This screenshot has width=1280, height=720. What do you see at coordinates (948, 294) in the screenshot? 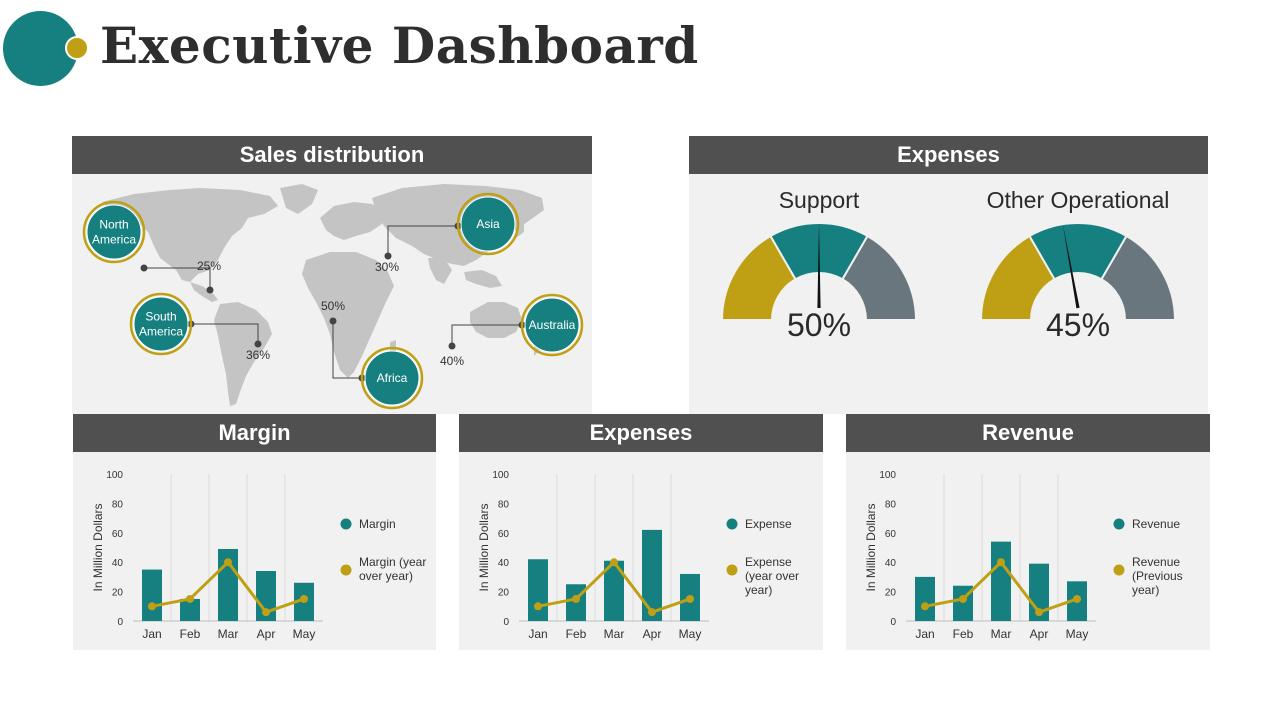
I see `expenses-gauges-body: Support 50% Other Operational 45%` at bounding box center [948, 294].